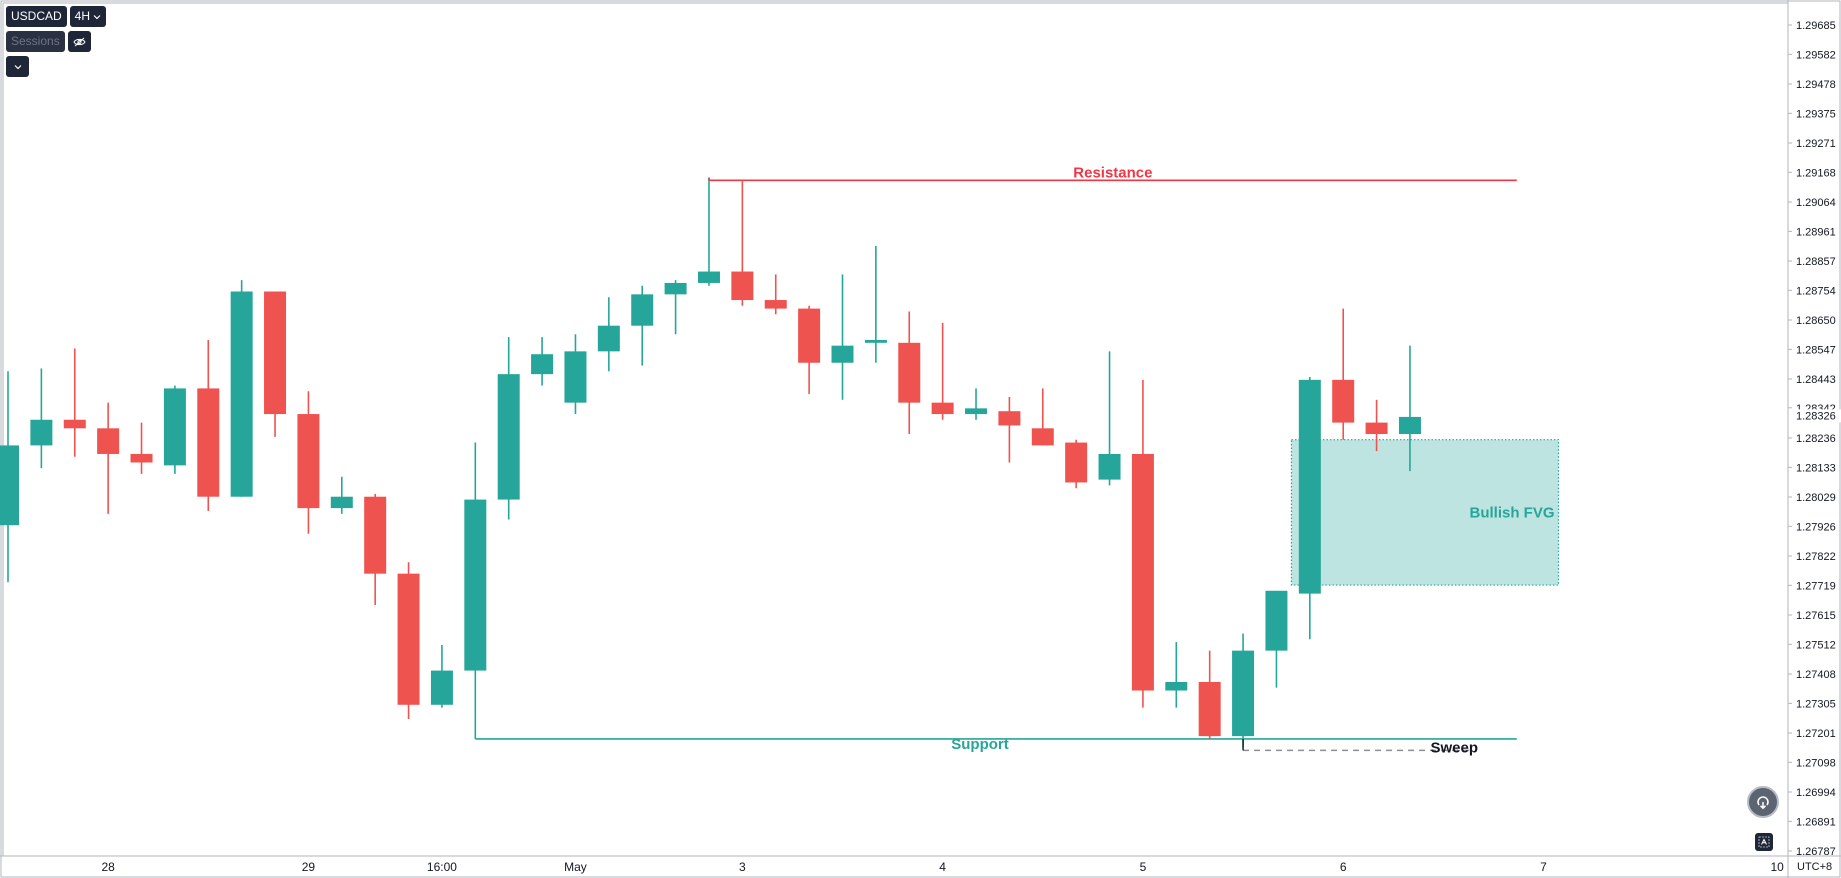  I want to click on time-tick-label: 4, so click(942, 867).